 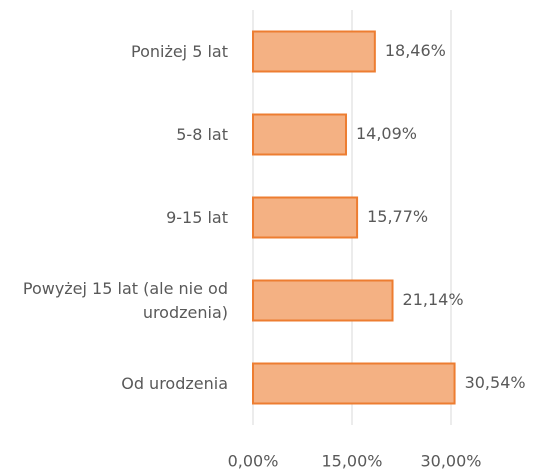 What do you see at coordinates (125, 300) in the screenshot?
I see `y-tick-label: Powyżej 15 lat (ale nie od urodzenia)` at bounding box center [125, 300].